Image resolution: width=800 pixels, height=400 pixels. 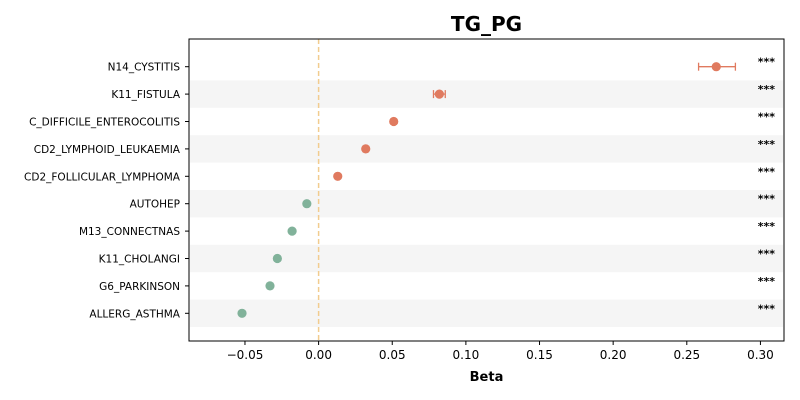 I want to click on point-autohep, so click(x=307, y=204).